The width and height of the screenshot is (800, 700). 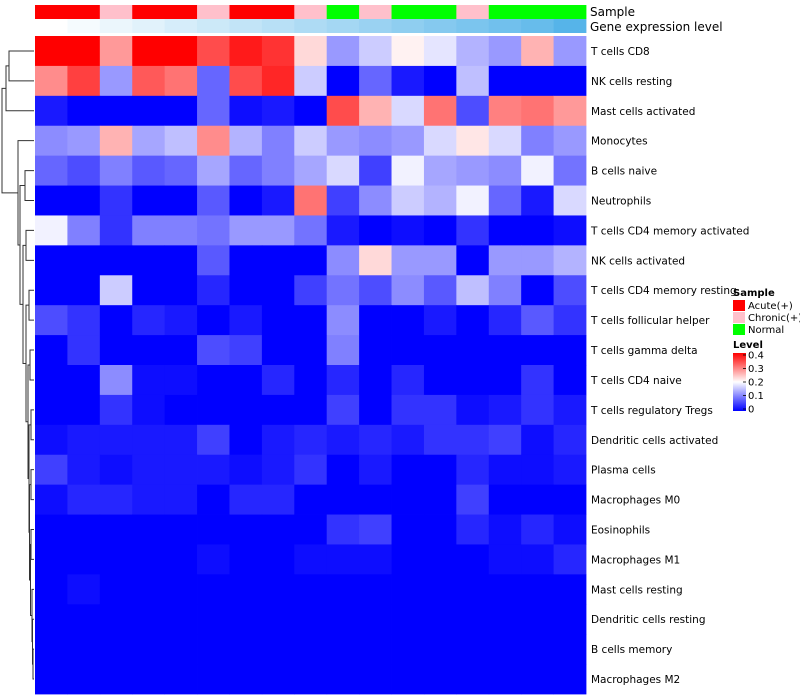 What do you see at coordinates (748, 345) in the screenshot?
I see `legend-level-title: Level` at bounding box center [748, 345].